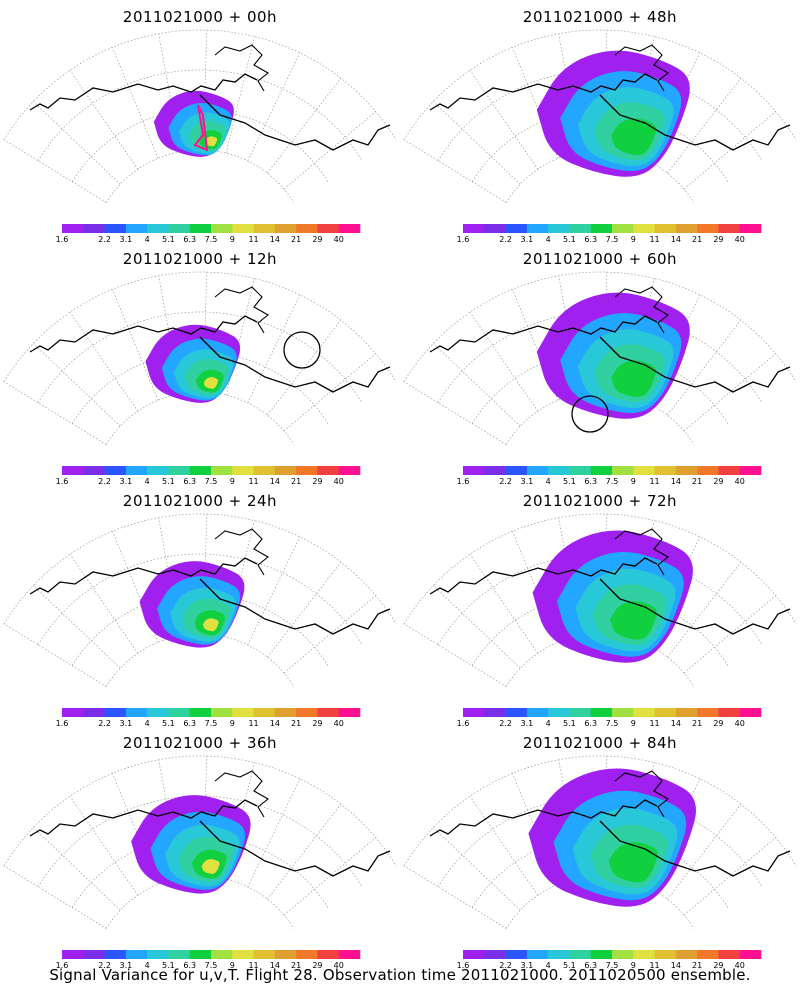 This screenshot has height=1000, width=800. Describe the element at coordinates (200, 743) in the screenshot. I see `panel-title: 2011021000 + 36h` at that location.